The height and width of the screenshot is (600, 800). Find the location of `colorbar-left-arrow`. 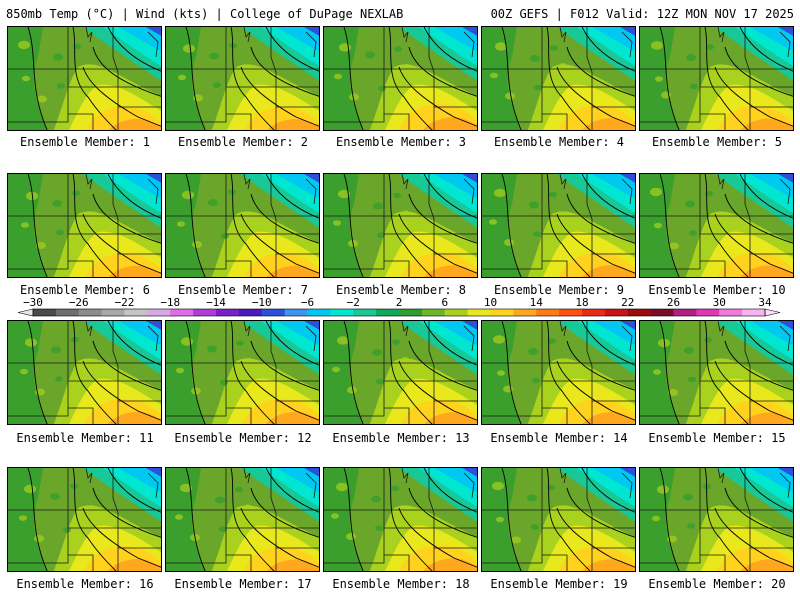

colorbar-left-arrow is located at coordinates (25, 312).